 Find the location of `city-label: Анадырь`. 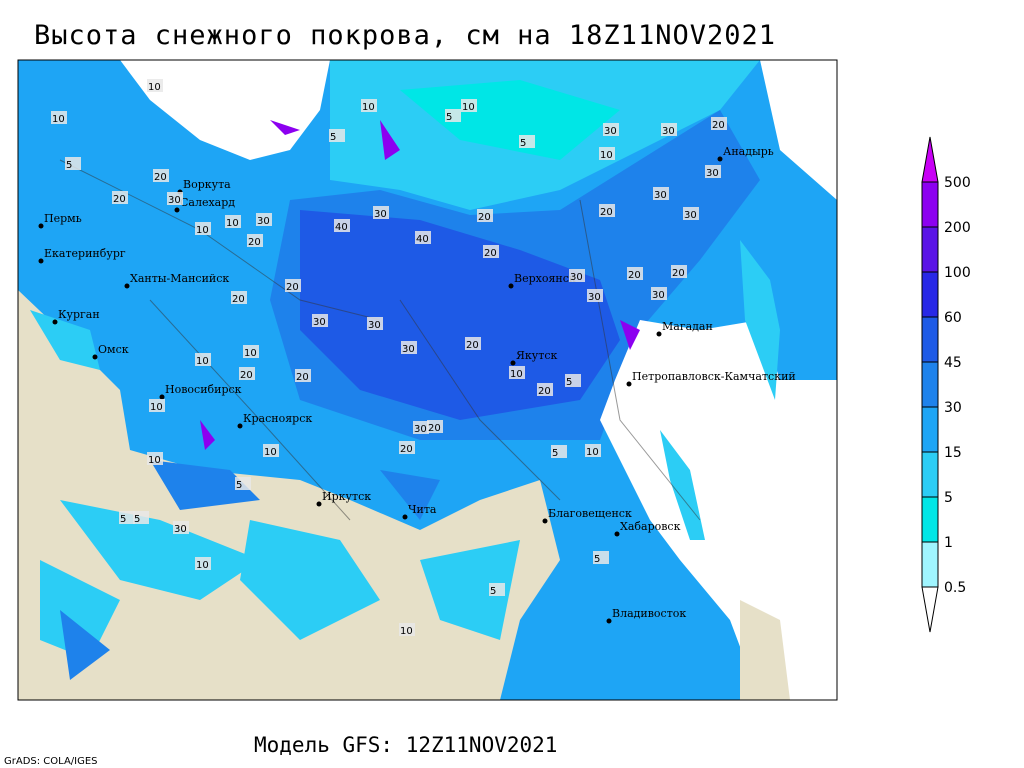

city-label: Анадырь is located at coordinates (748, 151).